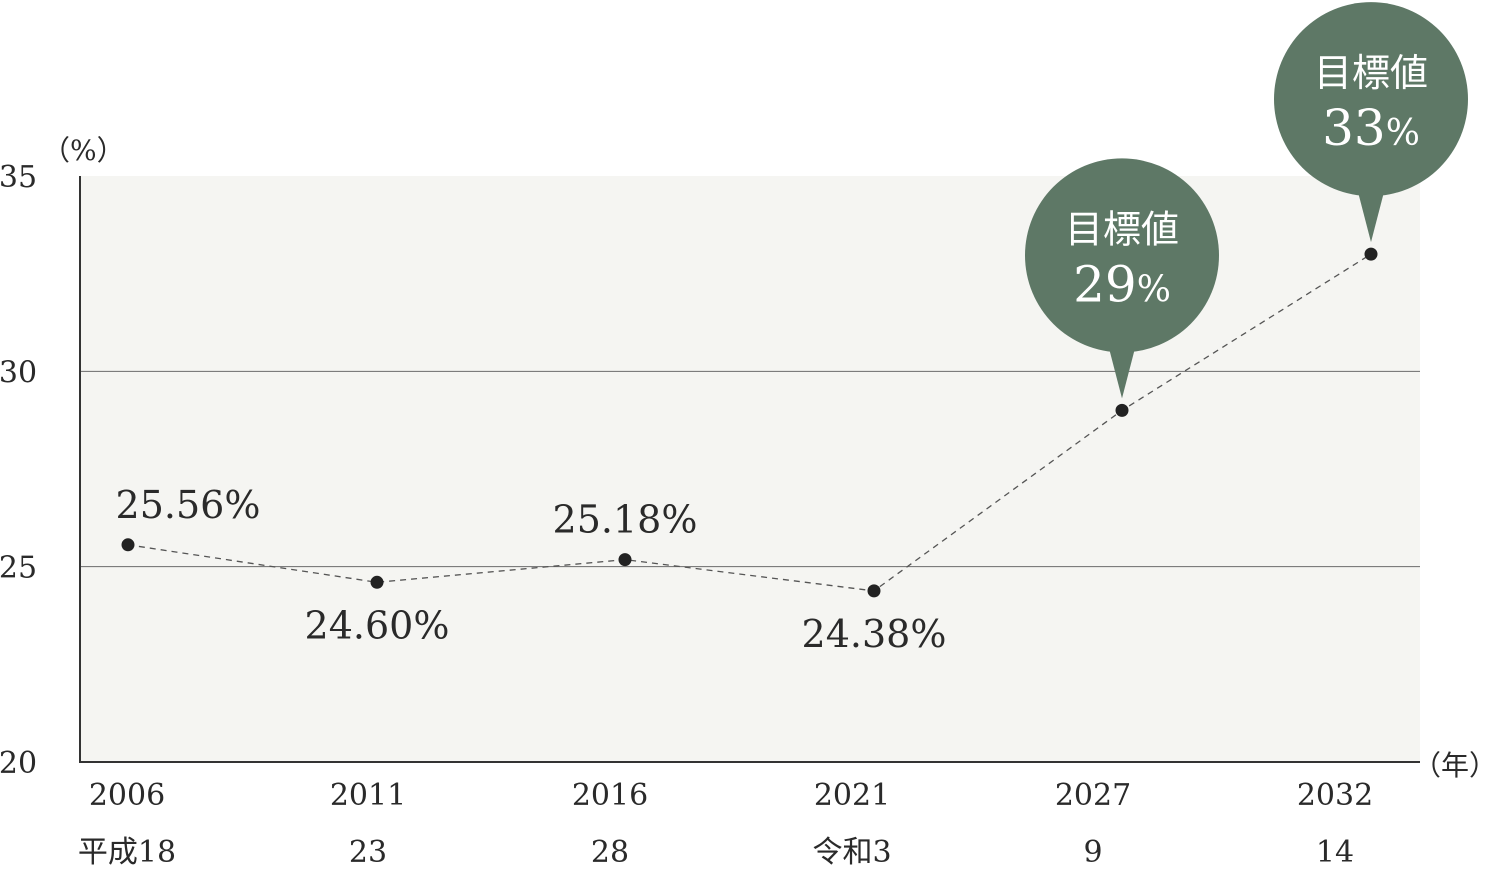  What do you see at coordinates (851, 852) in the screenshot?
I see `x-tick-era-label: 令和3` at bounding box center [851, 852].